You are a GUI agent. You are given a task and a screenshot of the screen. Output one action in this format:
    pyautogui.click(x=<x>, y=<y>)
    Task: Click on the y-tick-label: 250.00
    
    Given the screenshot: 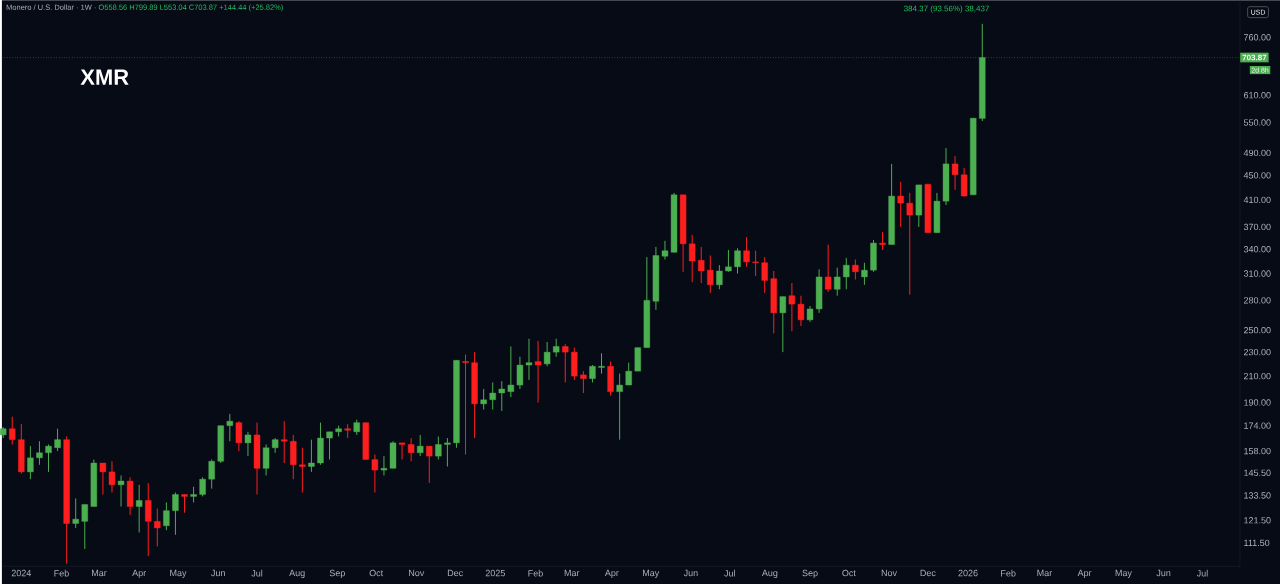 What is the action you would take?
    pyautogui.click(x=1257, y=330)
    